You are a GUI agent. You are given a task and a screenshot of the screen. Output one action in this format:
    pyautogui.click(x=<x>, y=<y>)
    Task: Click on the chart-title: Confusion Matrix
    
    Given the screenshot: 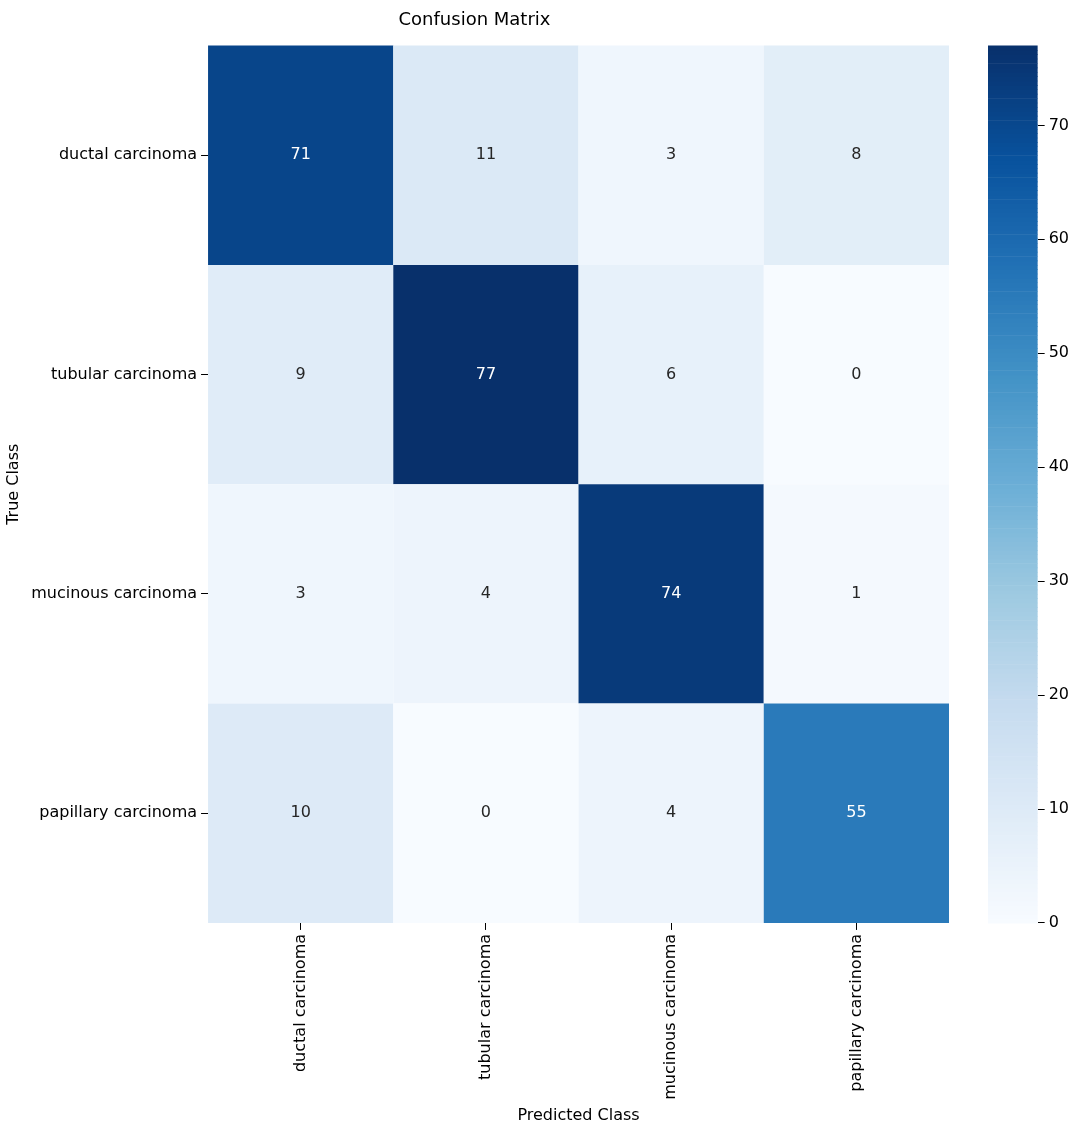 What is the action you would take?
    pyautogui.click(x=474, y=19)
    